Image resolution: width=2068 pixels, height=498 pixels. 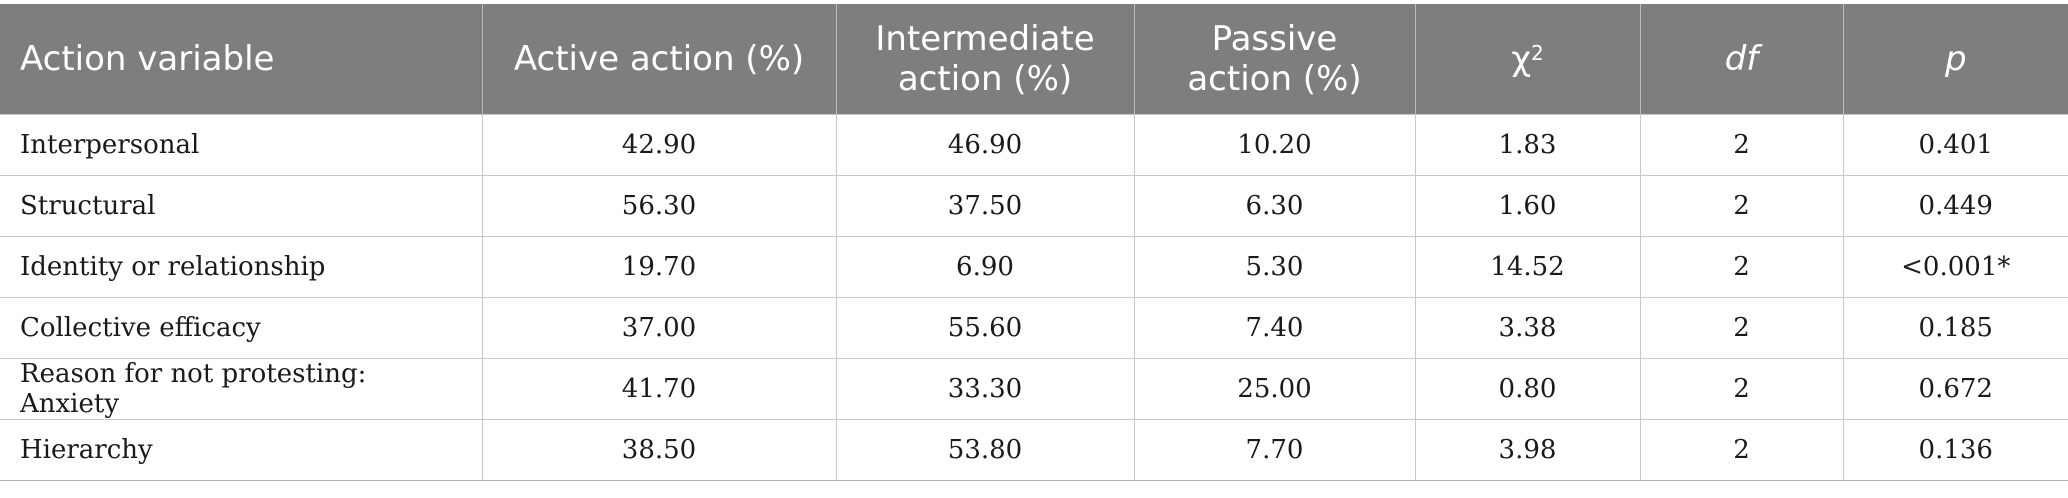 What do you see at coordinates (985, 144) in the screenshot?
I see `cell-intermediate: 46.90` at bounding box center [985, 144].